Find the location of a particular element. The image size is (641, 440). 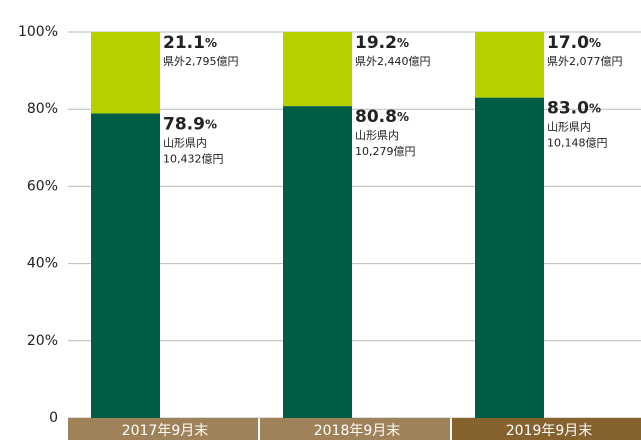

value-label: 83.0% is located at coordinates (574, 109).